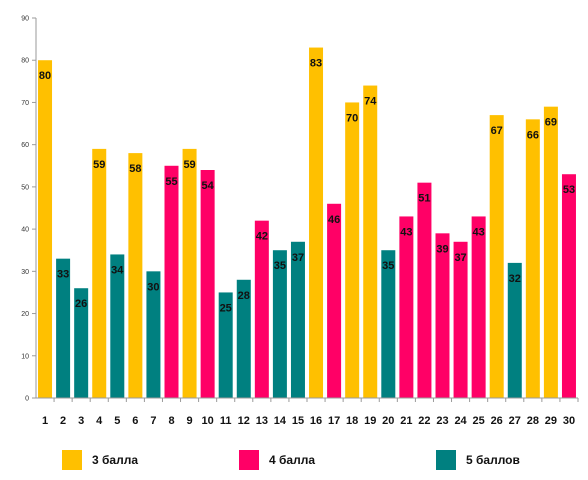 This screenshot has height=480, width=588. What do you see at coordinates (388, 266) in the screenshot?
I see `data-label: 35` at bounding box center [388, 266].